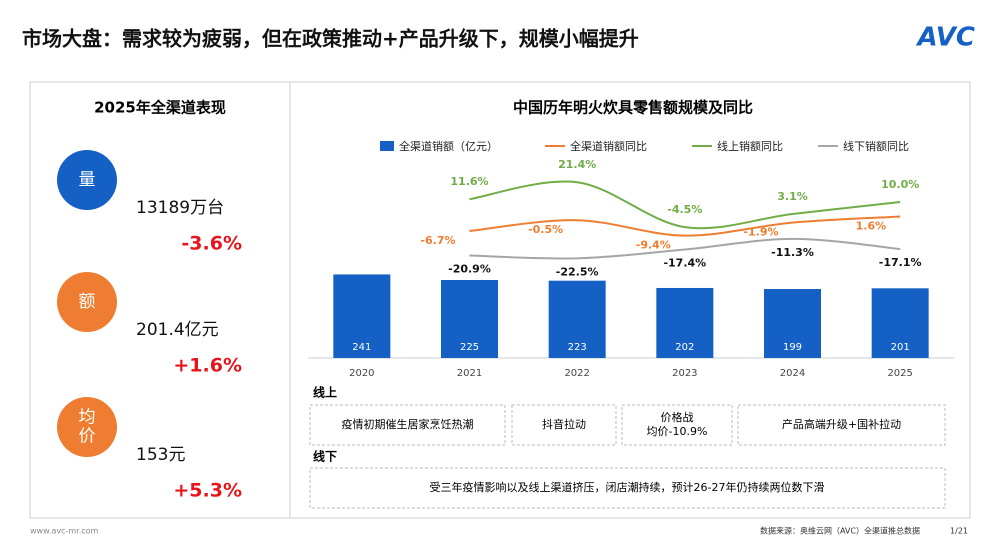  I want to click on line-label: 11.6%, so click(469, 181).